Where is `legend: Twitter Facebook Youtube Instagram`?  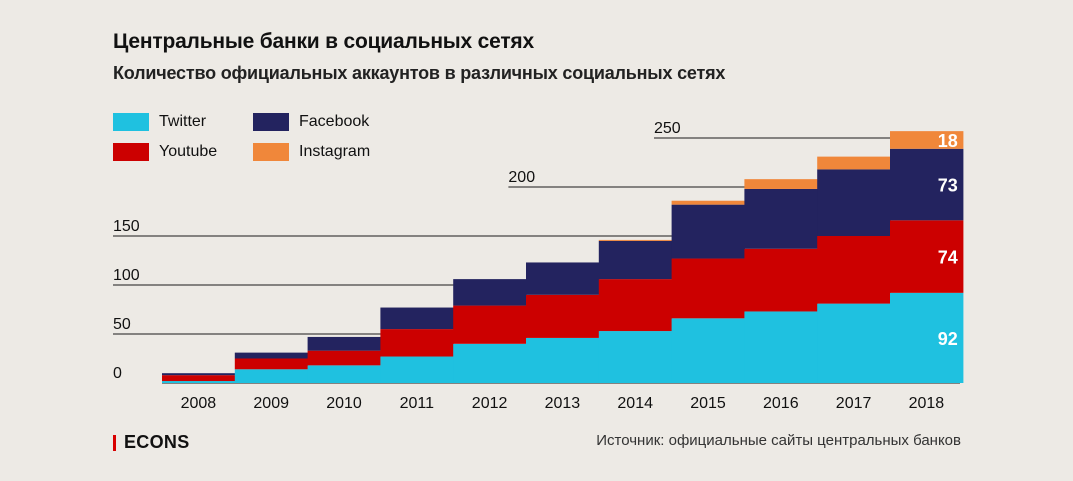
legend: Twitter Facebook Youtube Instagram is located at coordinates (258, 137).